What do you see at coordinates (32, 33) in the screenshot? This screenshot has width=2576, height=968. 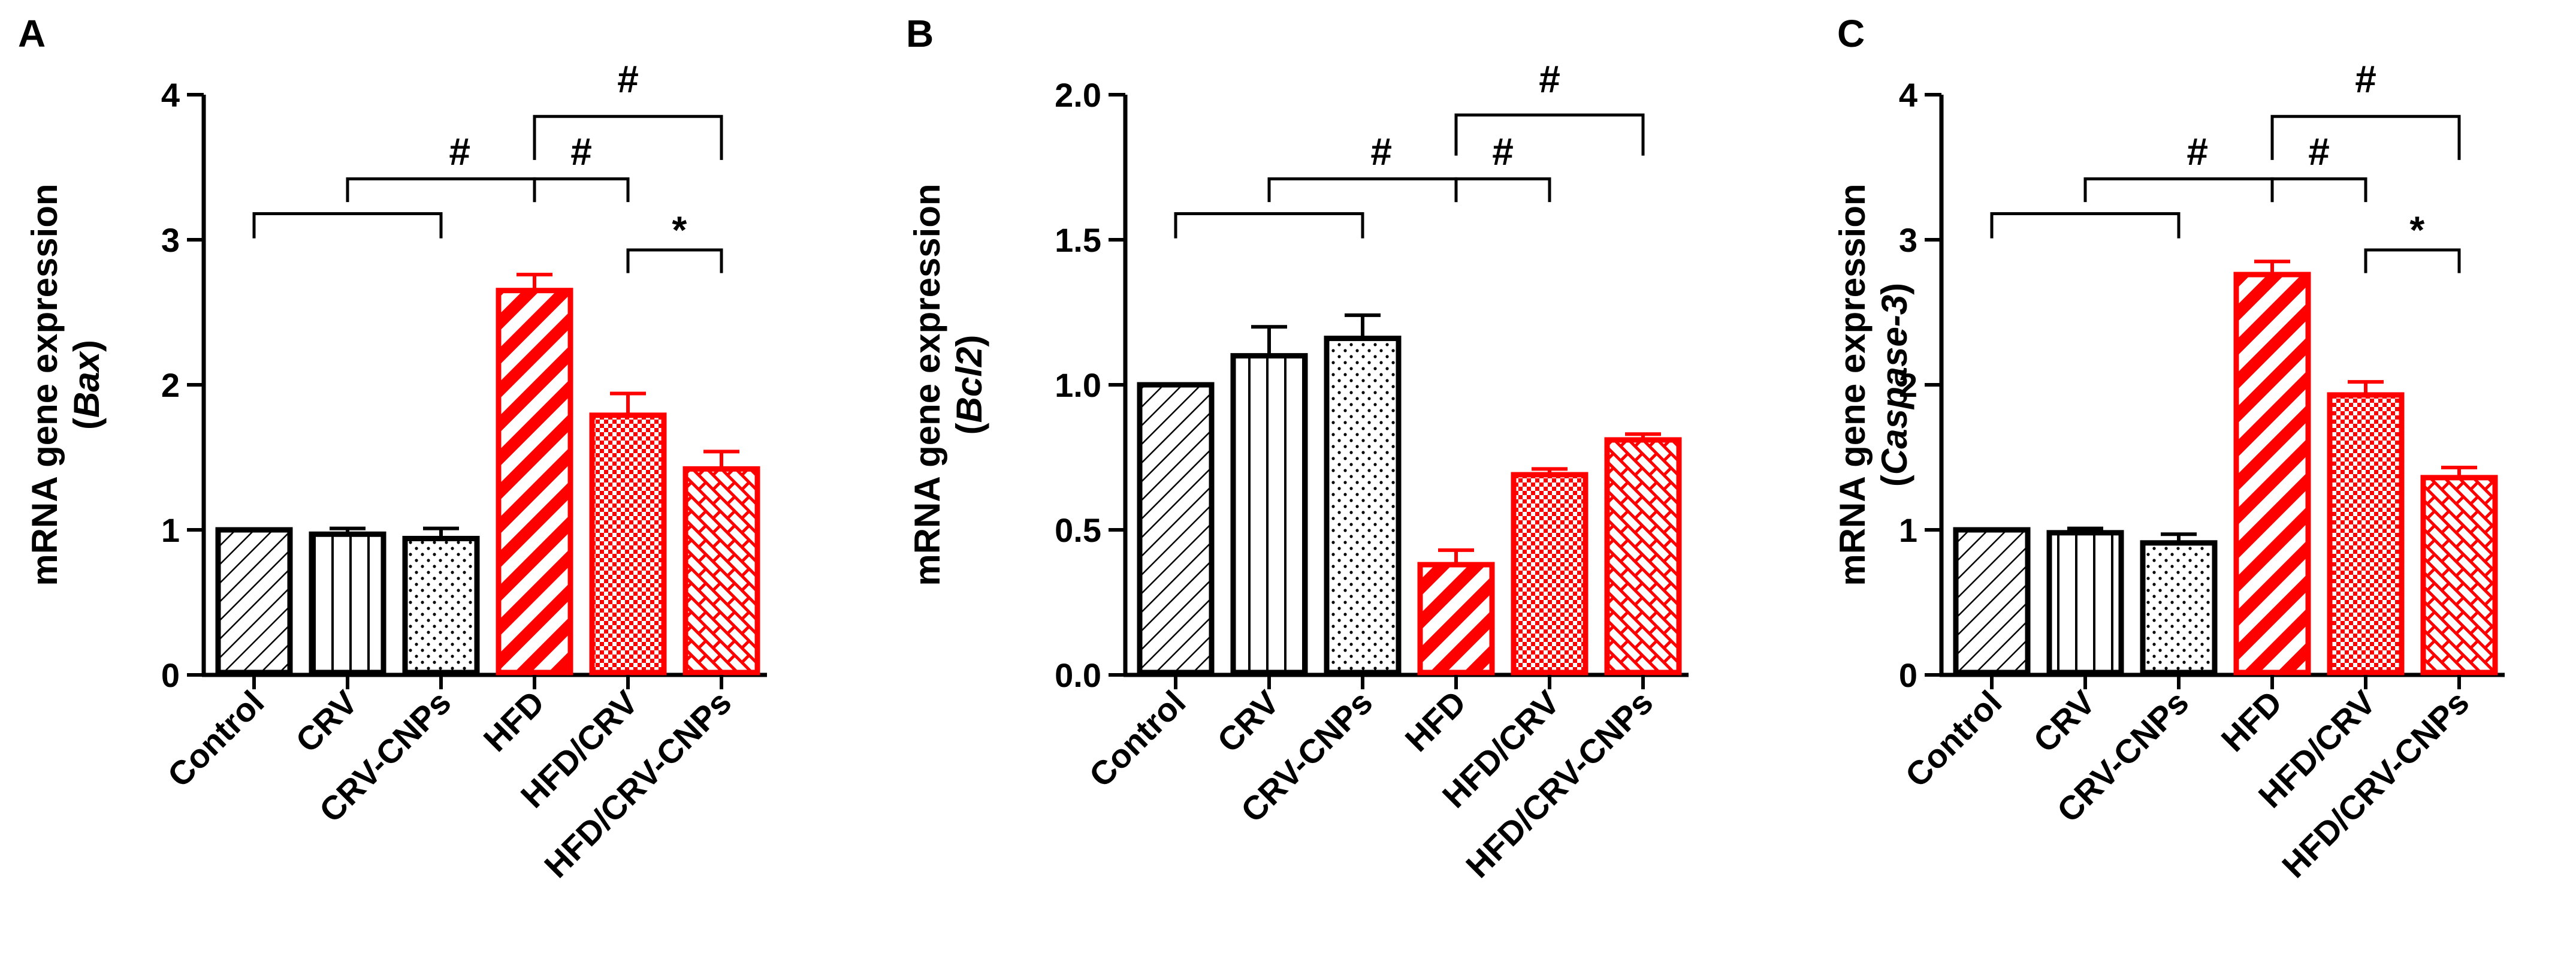 I see `panel-label: A` at bounding box center [32, 33].